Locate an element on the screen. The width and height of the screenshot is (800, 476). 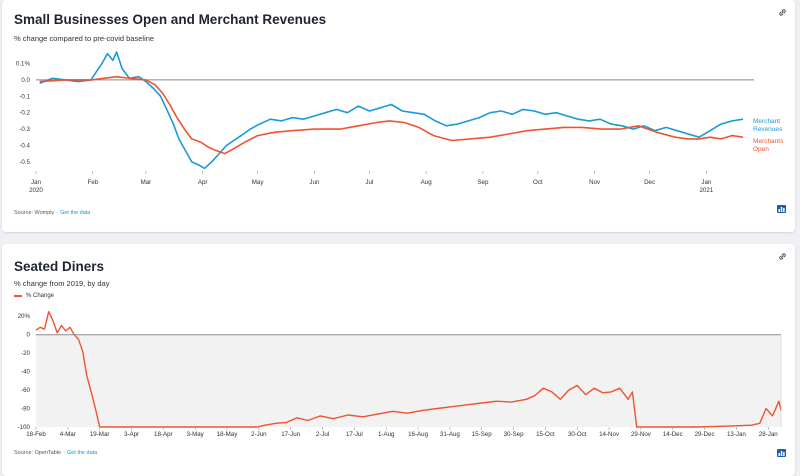
x-tick-label: 14-Nov is located at coordinates (609, 434).